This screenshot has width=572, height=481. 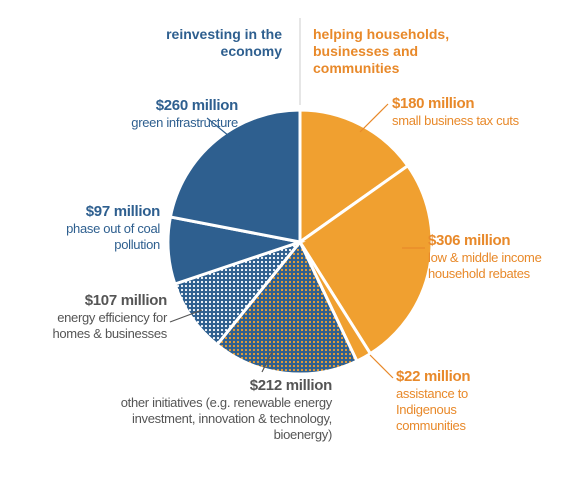 What do you see at coordinates (184, 122) in the screenshot?
I see `category-label: green infrastructure` at bounding box center [184, 122].